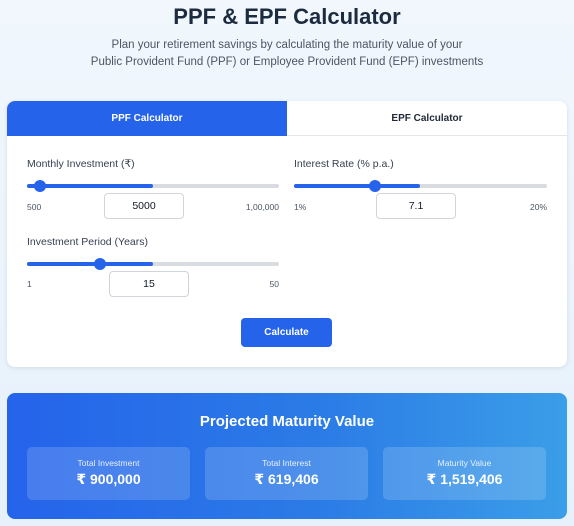 The width and height of the screenshot is (574, 526). I want to click on monthly-investment-input, so click(144, 206).